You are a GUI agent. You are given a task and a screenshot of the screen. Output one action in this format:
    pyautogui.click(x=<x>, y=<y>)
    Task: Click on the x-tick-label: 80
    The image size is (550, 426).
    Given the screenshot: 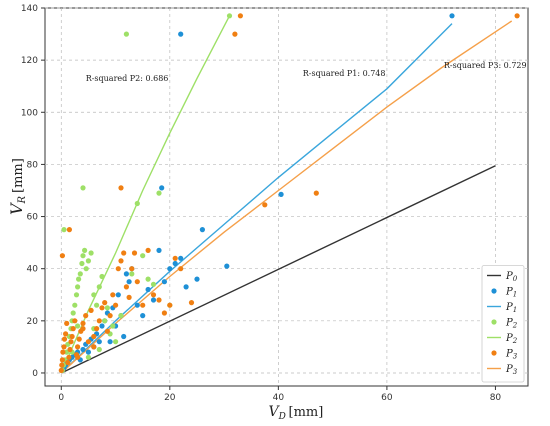 What is the action you would take?
    pyautogui.click(x=496, y=398)
    